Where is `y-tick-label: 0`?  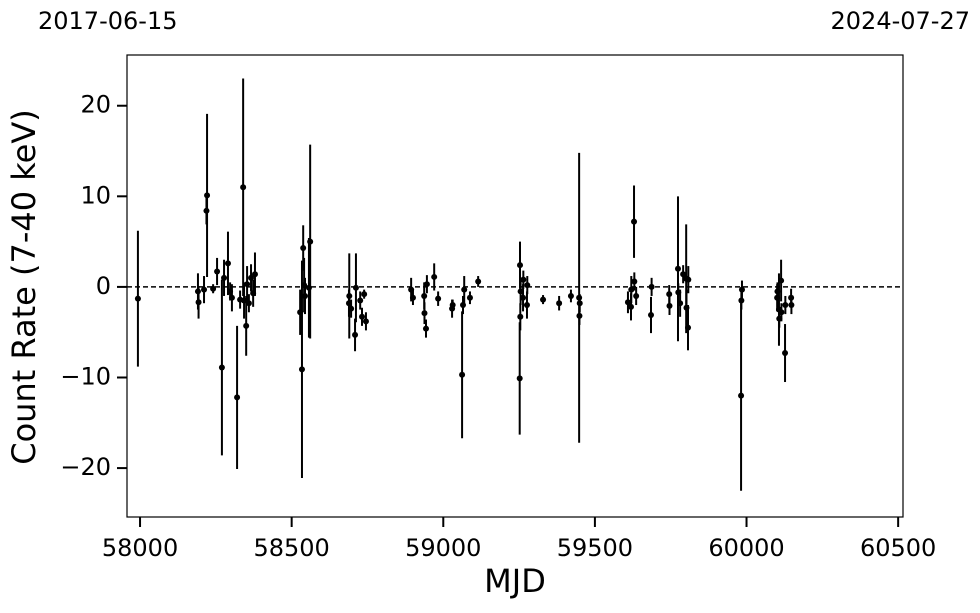 y-tick-label: 0 is located at coordinates (103, 286).